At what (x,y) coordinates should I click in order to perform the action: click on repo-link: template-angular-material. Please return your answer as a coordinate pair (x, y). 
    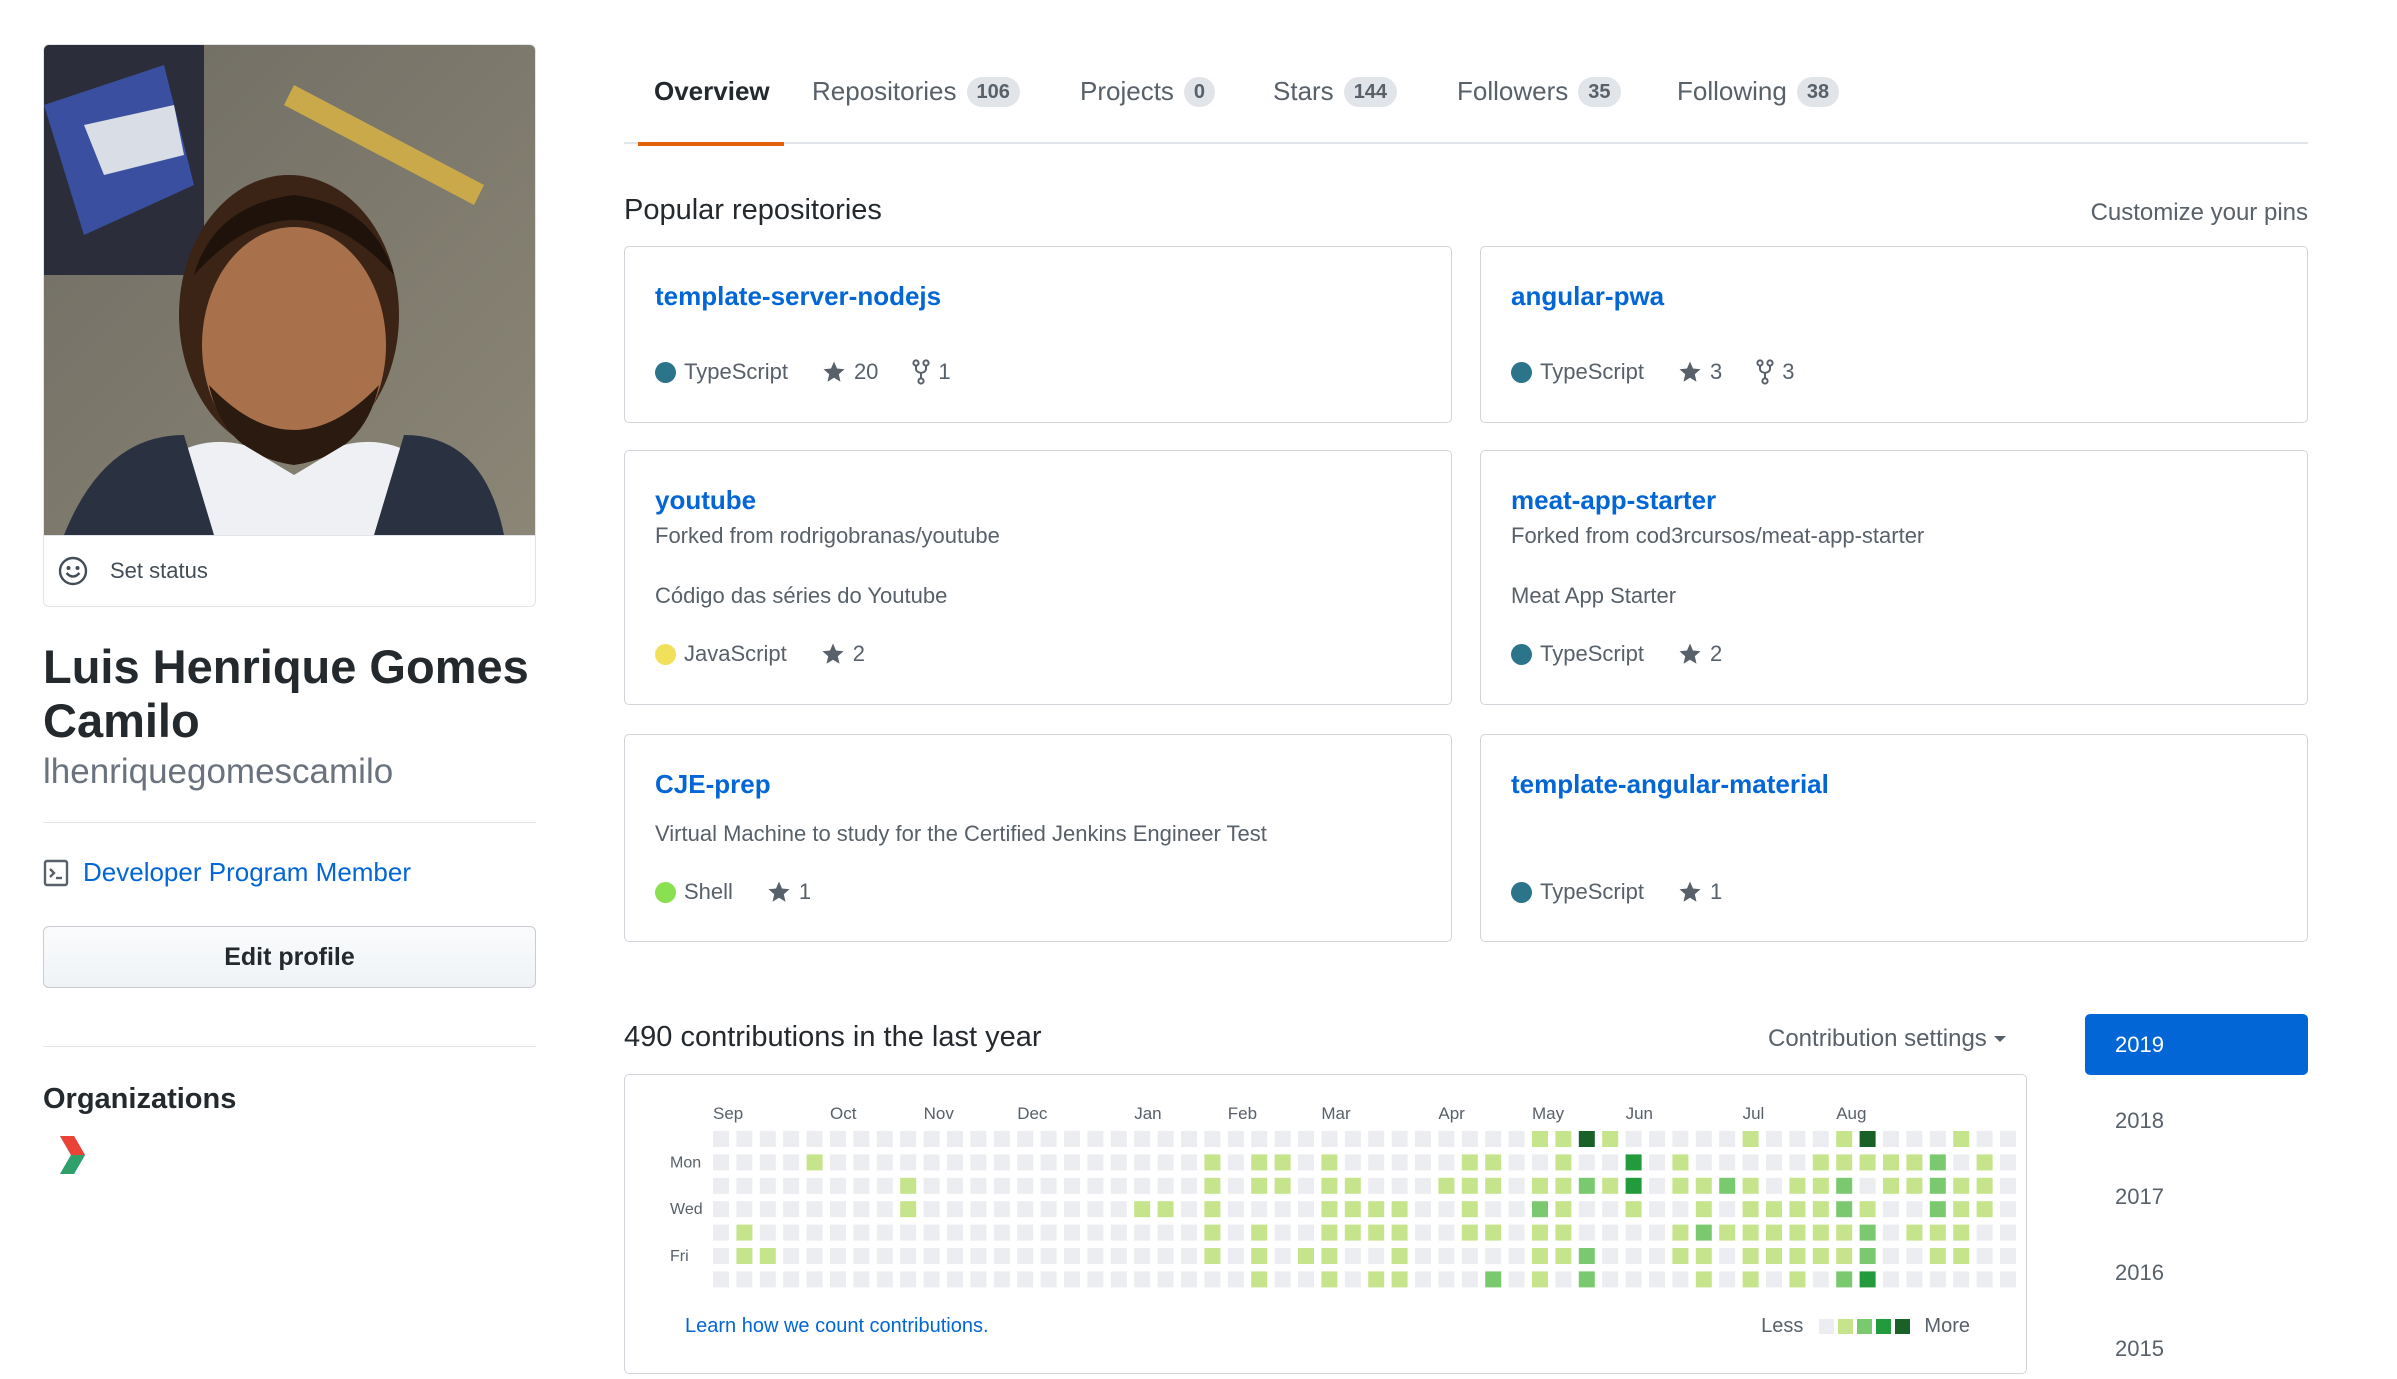
    Looking at the image, I should click on (1670, 784).